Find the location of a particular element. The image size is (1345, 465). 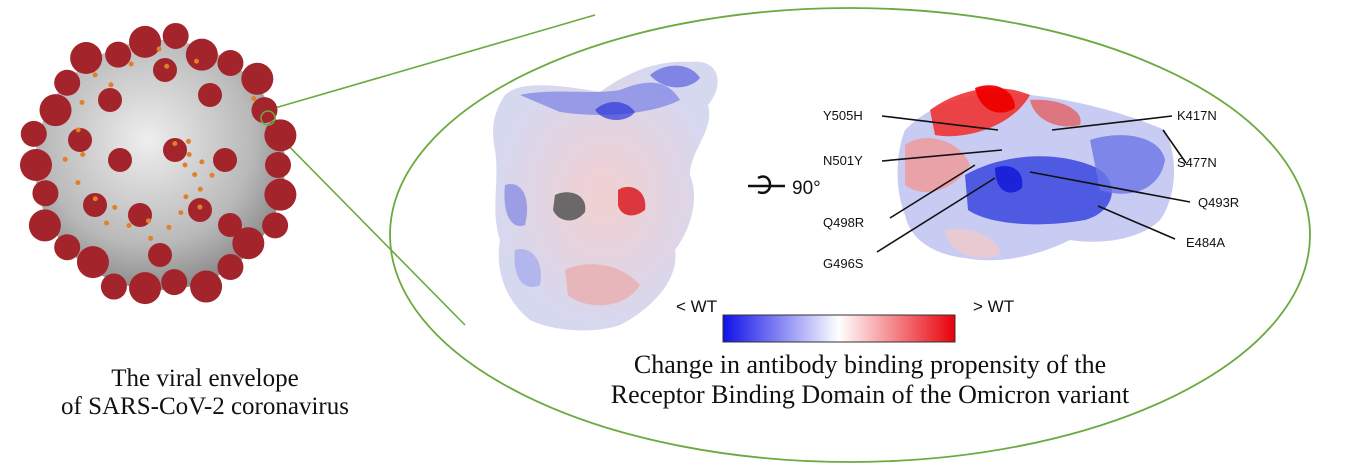

colorbar-low-label: < WT is located at coordinates (696, 306).